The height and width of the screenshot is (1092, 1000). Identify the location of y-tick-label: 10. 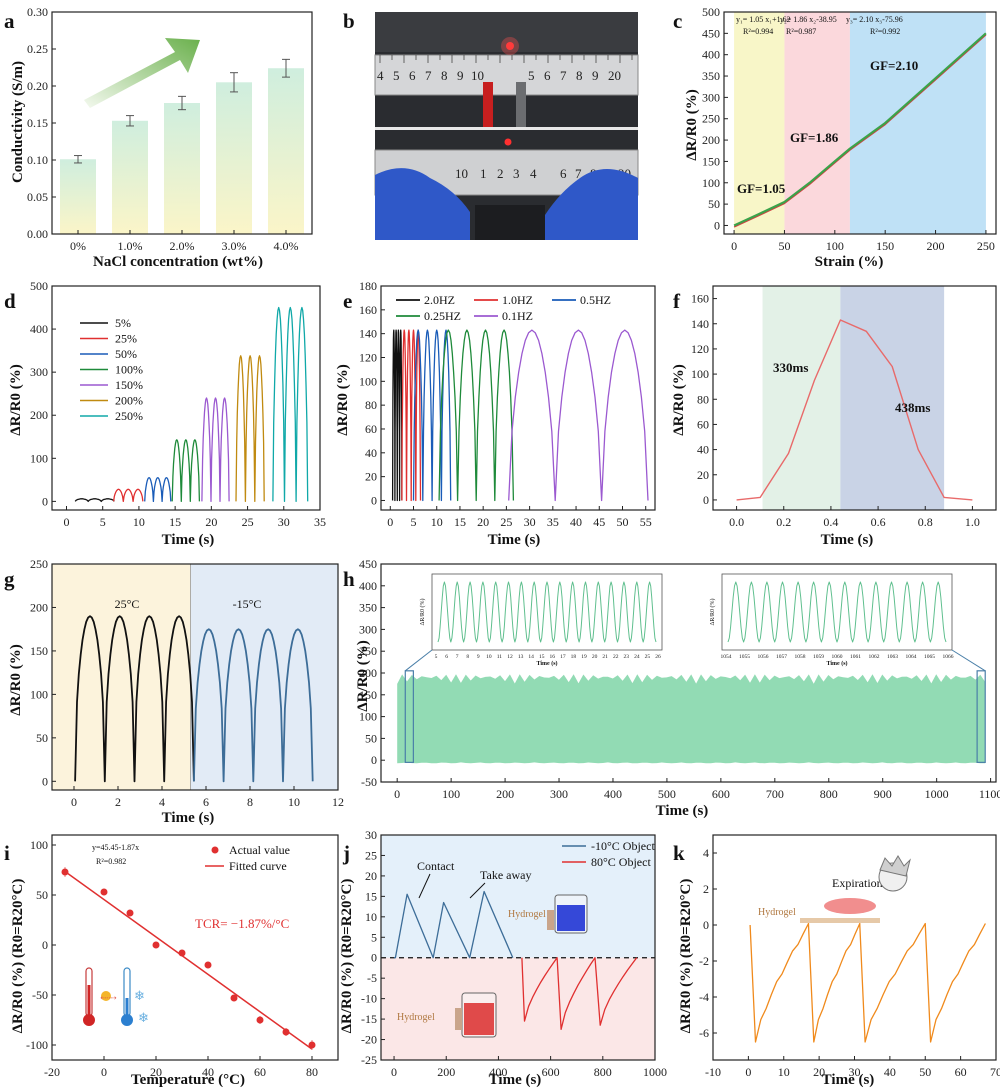
(371, 917).